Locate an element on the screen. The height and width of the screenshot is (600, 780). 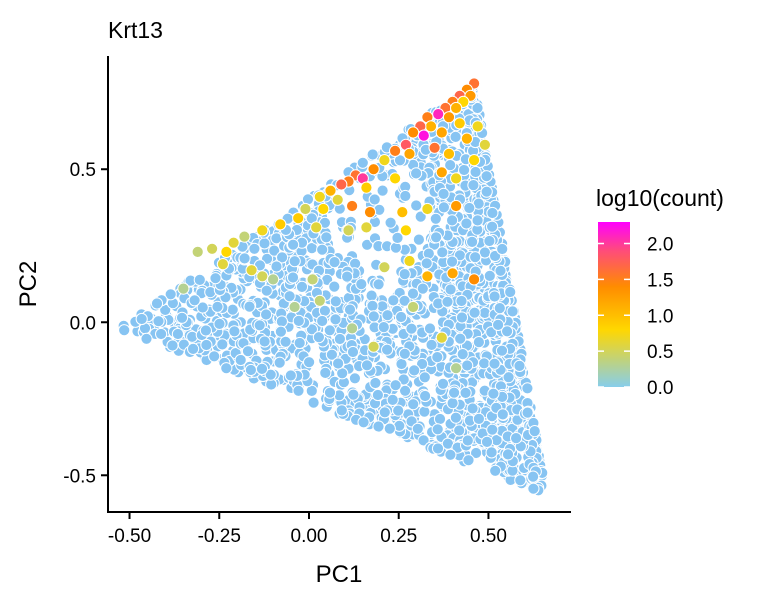
x-tick-label: 0.50 is located at coordinates (488, 536).